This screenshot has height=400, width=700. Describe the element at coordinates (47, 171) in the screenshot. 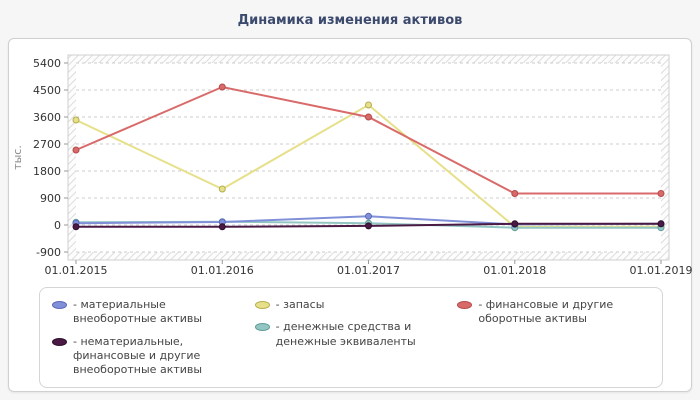

I see `y-tick-label: 1800` at that location.